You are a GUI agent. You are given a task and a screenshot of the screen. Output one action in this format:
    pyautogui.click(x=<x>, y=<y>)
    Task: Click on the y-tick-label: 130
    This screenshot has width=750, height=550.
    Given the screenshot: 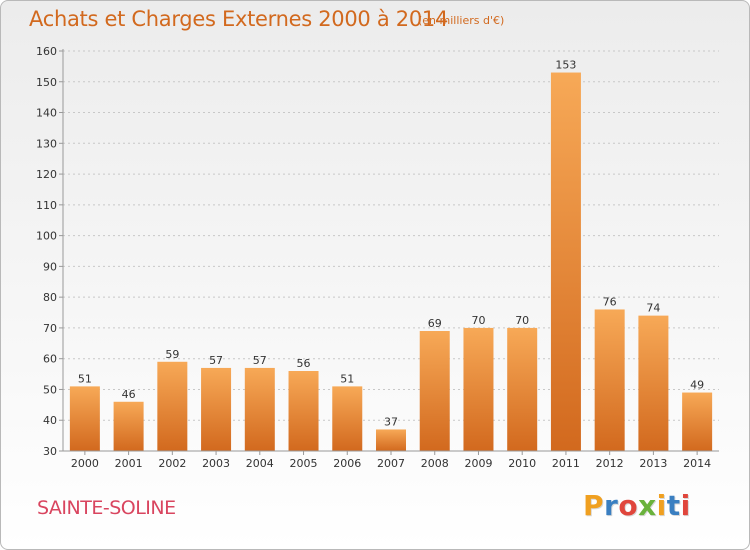 What is the action you would take?
    pyautogui.click(x=46, y=143)
    